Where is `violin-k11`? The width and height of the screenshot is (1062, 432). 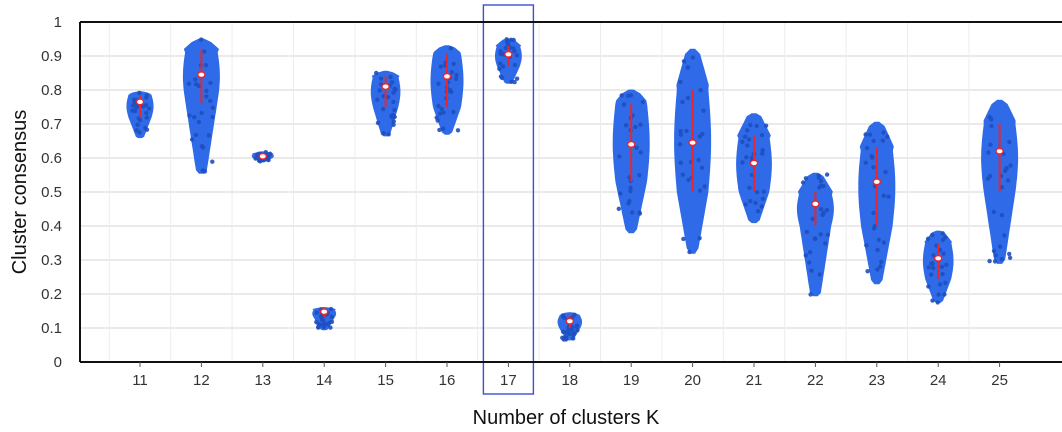 violin-k11 is located at coordinates (140, 114).